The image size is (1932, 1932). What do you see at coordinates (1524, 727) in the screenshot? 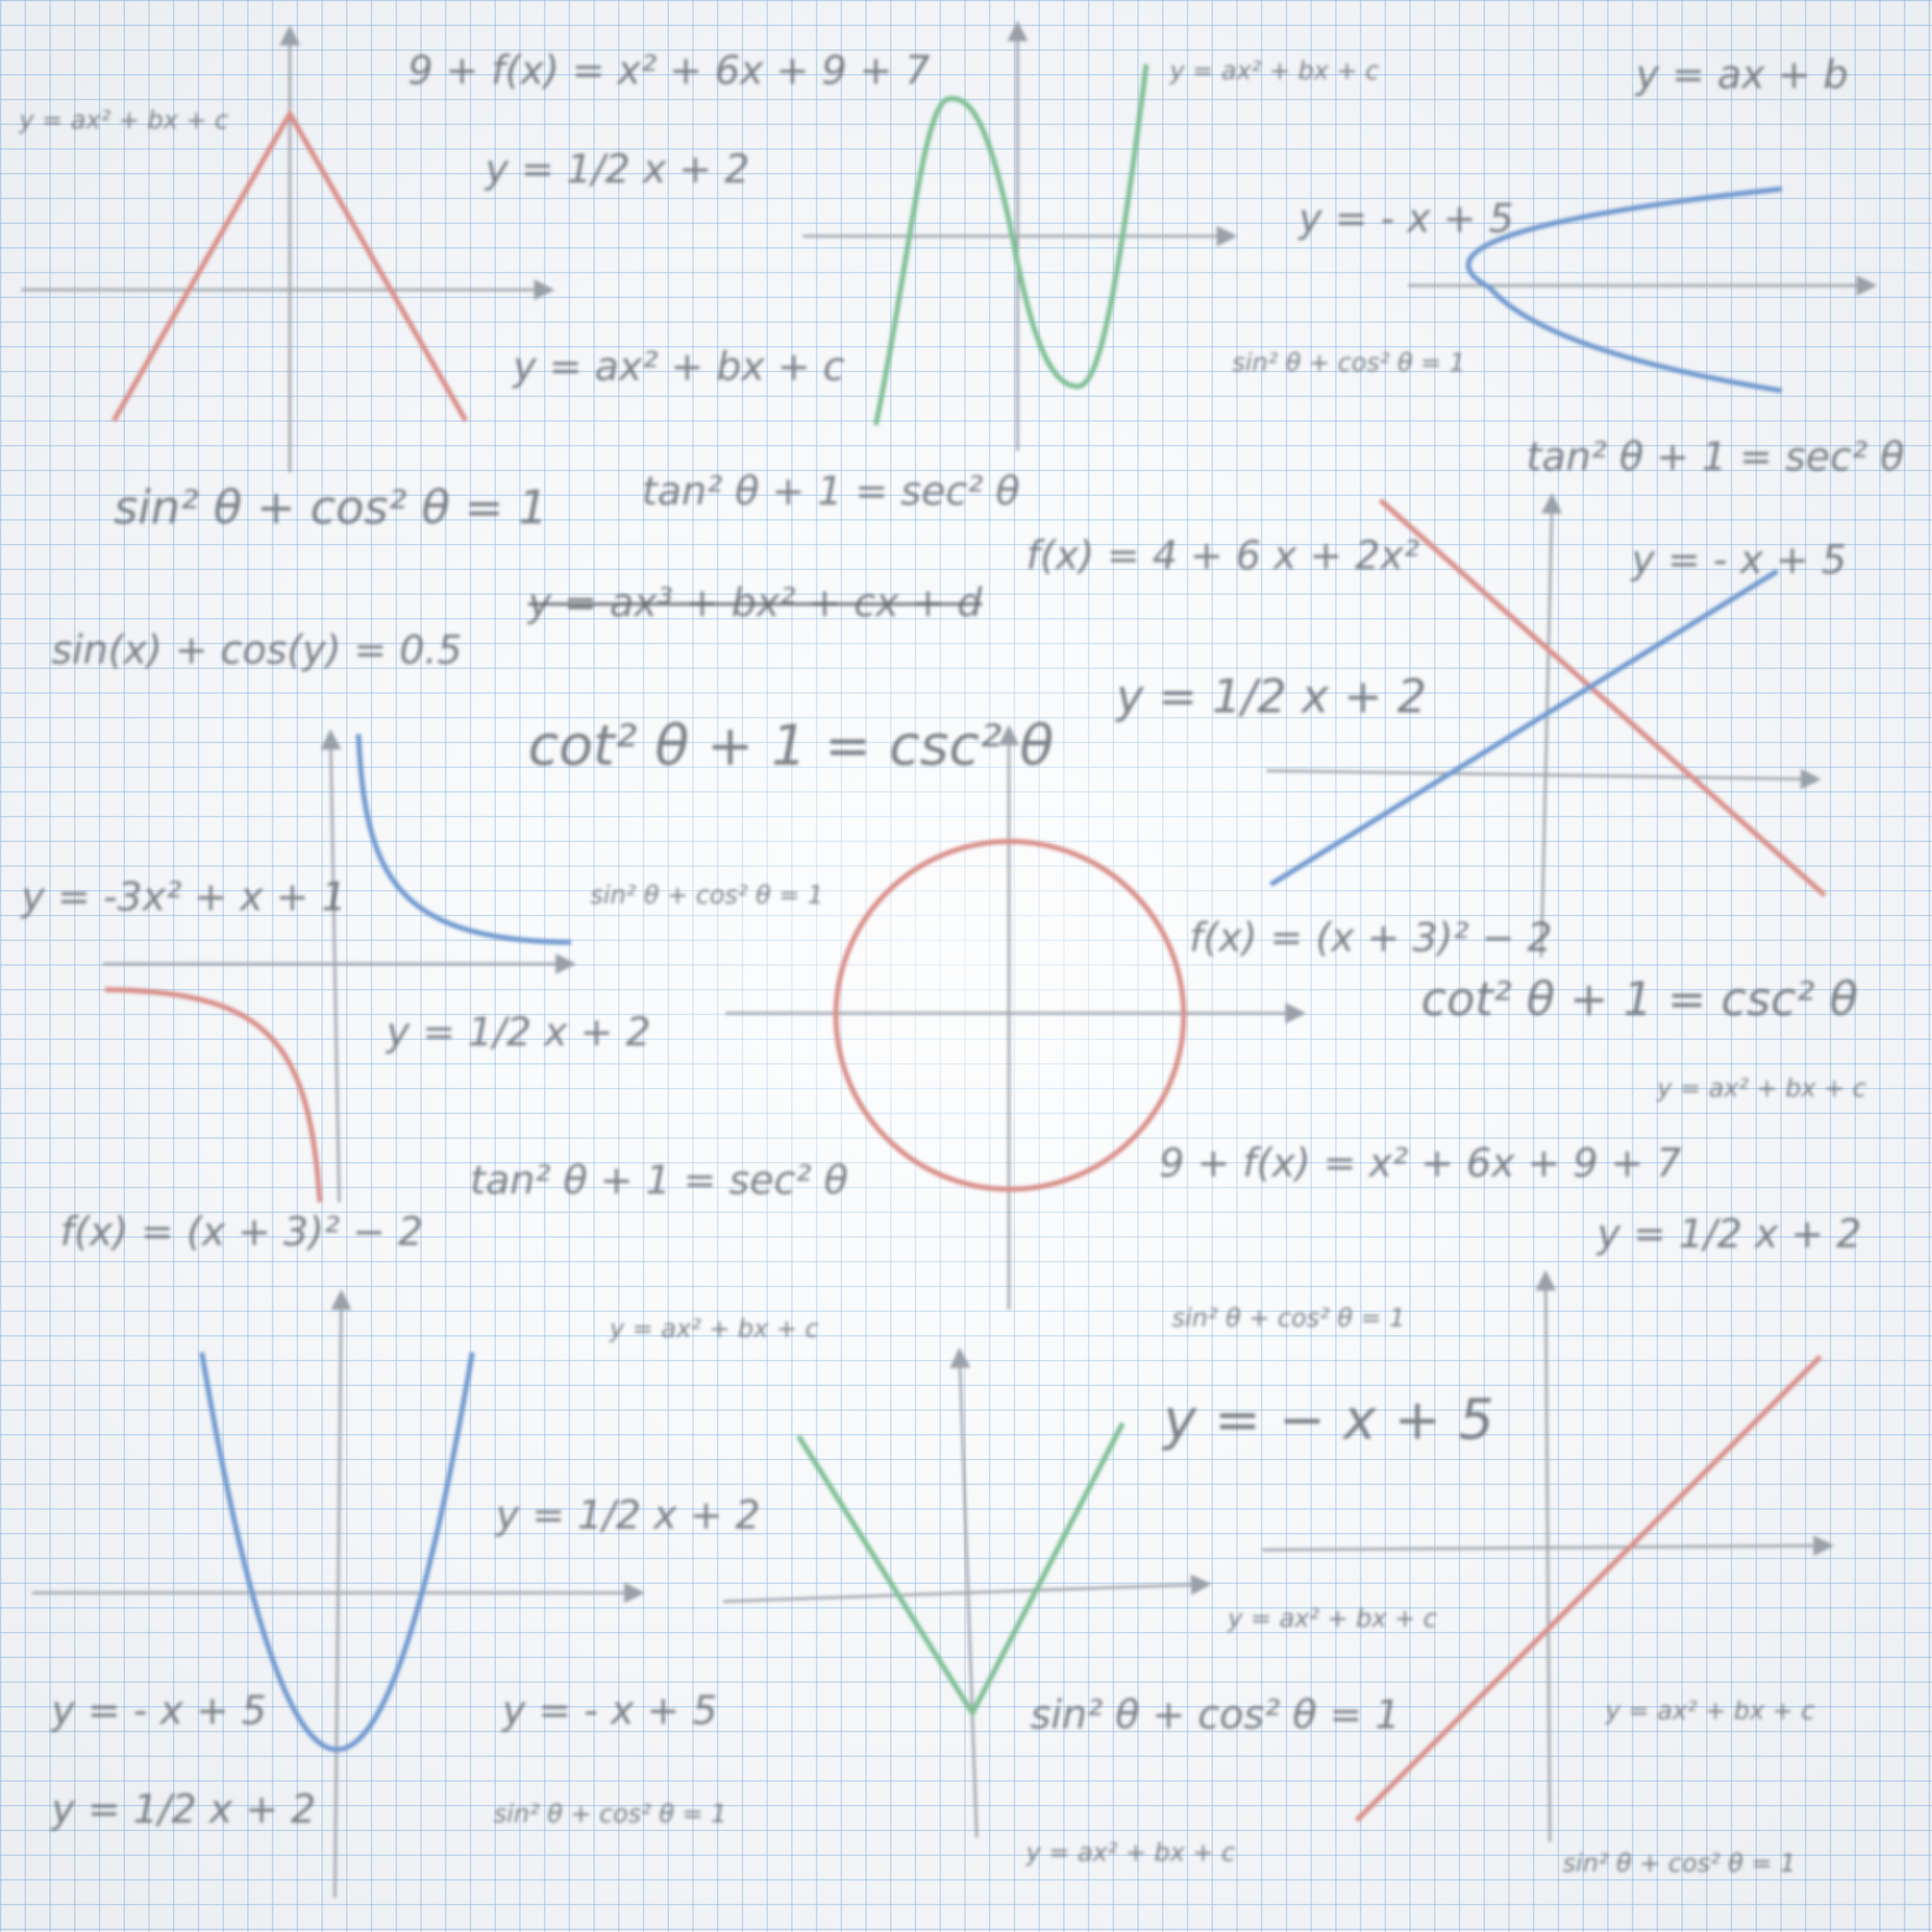
I see `blue-line` at bounding box center [1524, 727].